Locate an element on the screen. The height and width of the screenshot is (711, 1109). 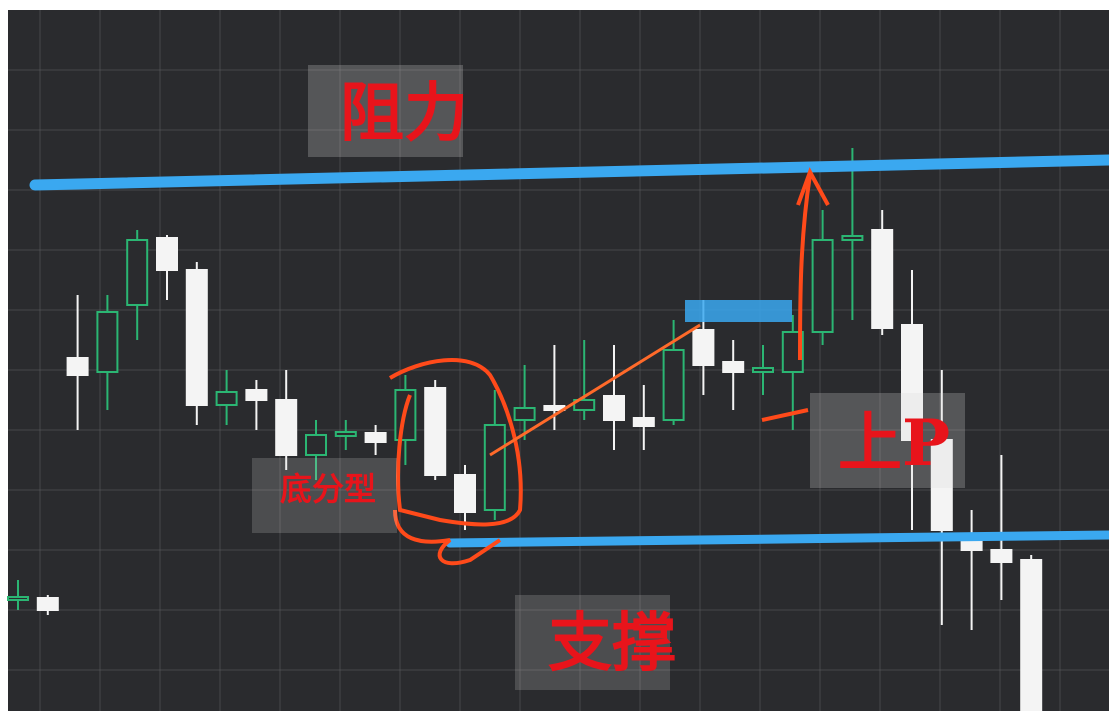
trend-arrow is located at coordinates (595, 390).